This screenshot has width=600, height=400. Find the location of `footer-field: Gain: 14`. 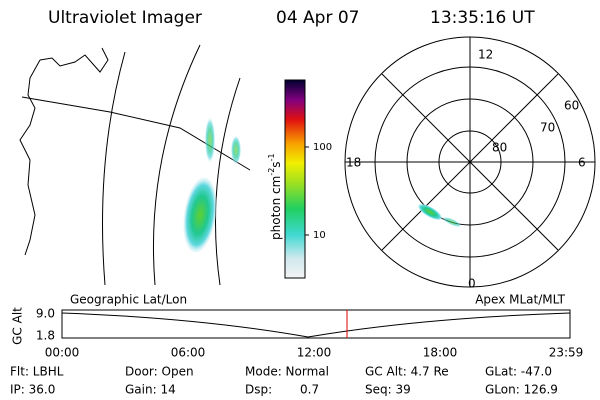

footer-field: Gain: 14 is located at coordinates (150, 390).